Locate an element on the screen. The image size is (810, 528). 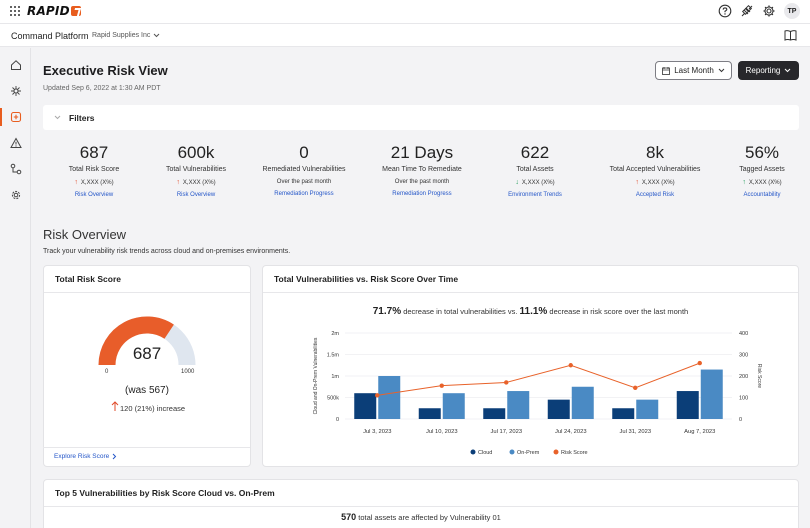
reporting-button: Reporting is located at coordinates (768, 70).